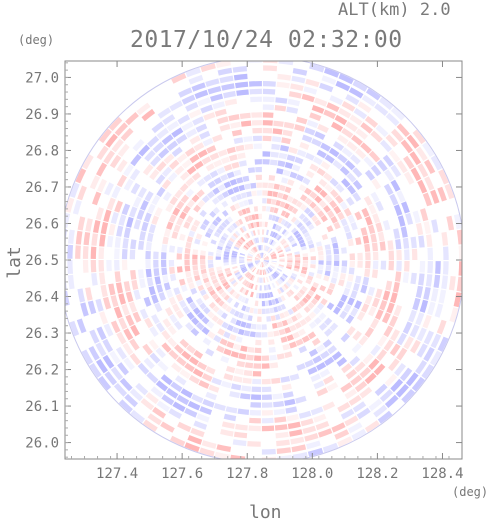 Image resolution: width=491 pixels, height=523 pixels. I want to click on altitude-label: ALT(km) 2.0, so click(394, 10).